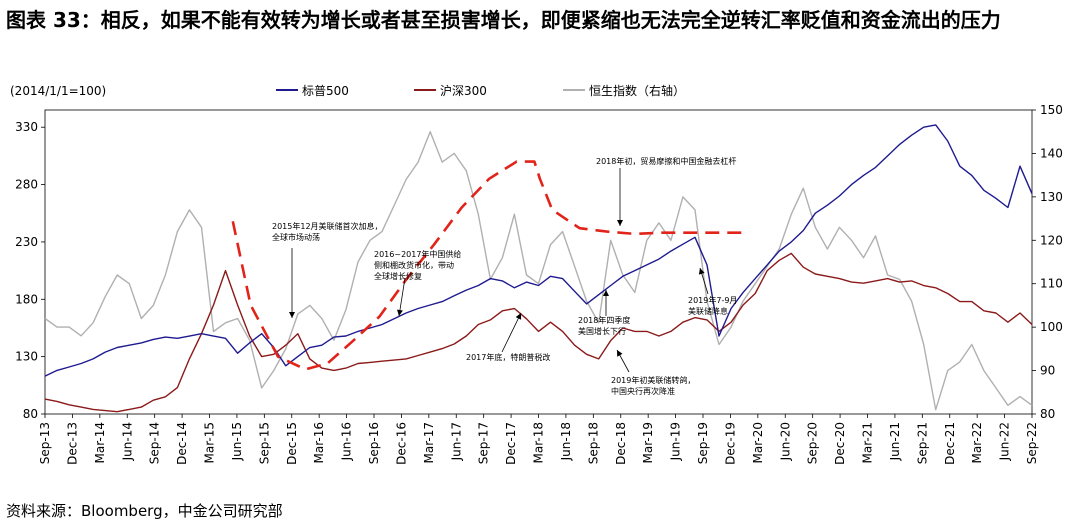 The height and width of the screenshot is (528, 1080). What do you see at coordinates (813, 443) in the screenshot?
I see `x-tick-label: Sep-20` at bounding box center [813, 443].